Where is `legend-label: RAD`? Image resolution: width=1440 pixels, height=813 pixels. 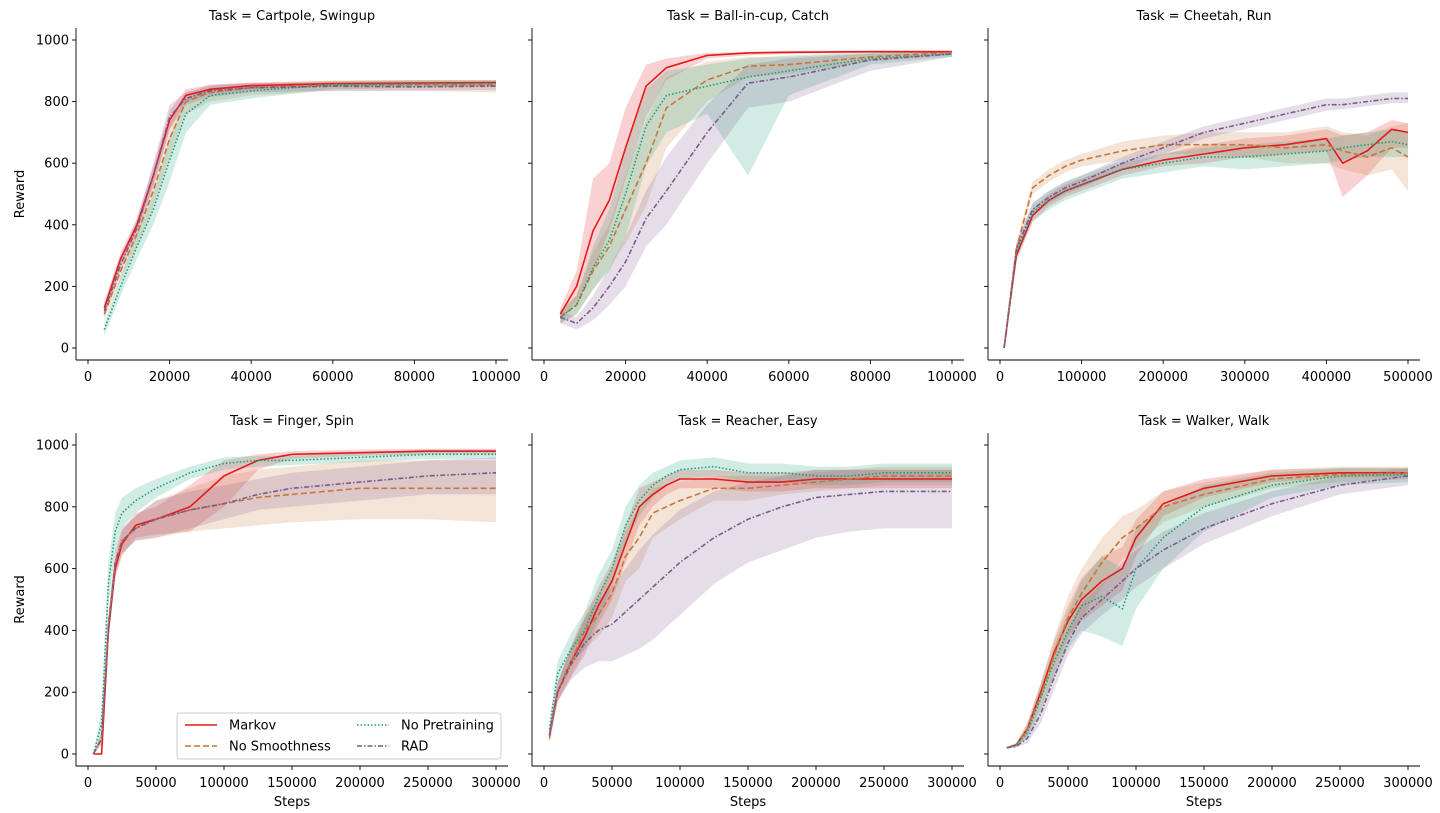
legend-label: RAD is located at coordinates (414, 747).